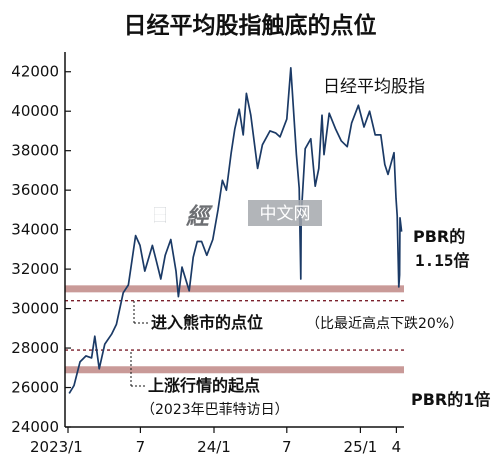 This screenshot has width=500, height=462. What do you see at coordinates (35, 190) in the screenshot?
I see `y-tick-label-3: 36000` at bounding box center [35, 190].